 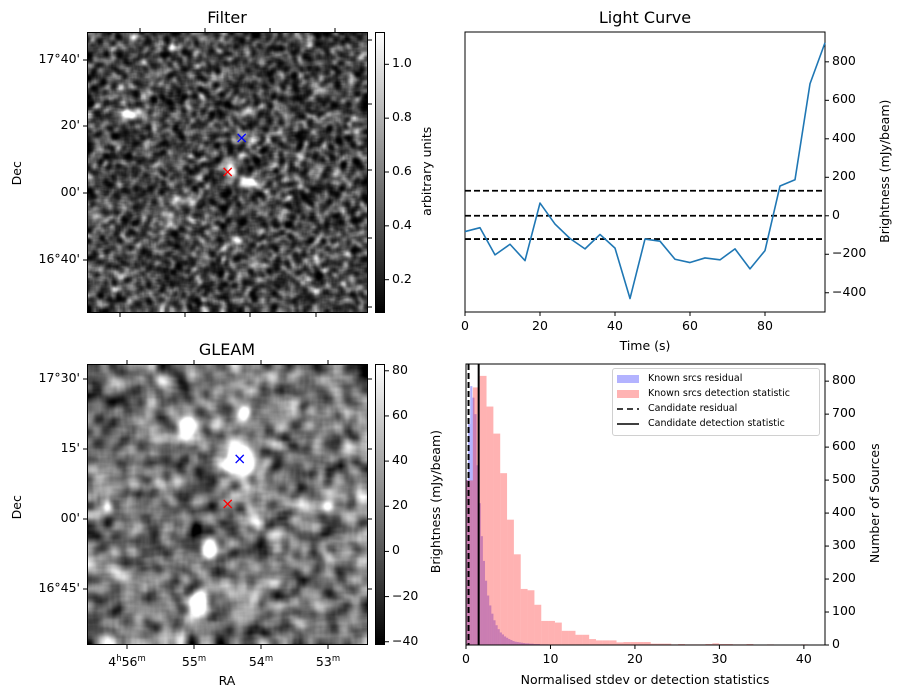 I want to click on histogram-ytick-label: 200, so click(x=844, y=578).